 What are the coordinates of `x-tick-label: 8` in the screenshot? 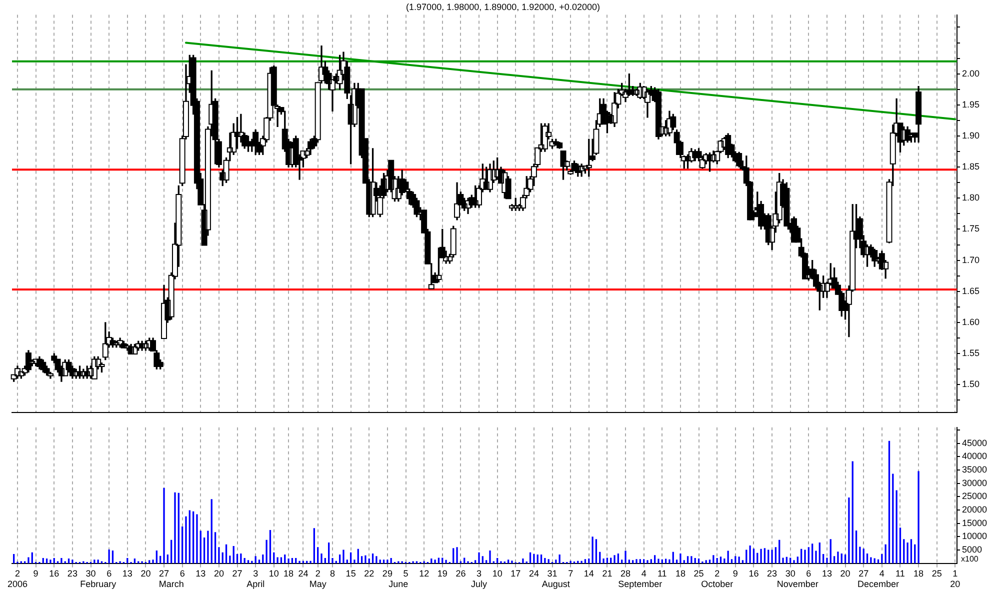 It's located at (332, 573).